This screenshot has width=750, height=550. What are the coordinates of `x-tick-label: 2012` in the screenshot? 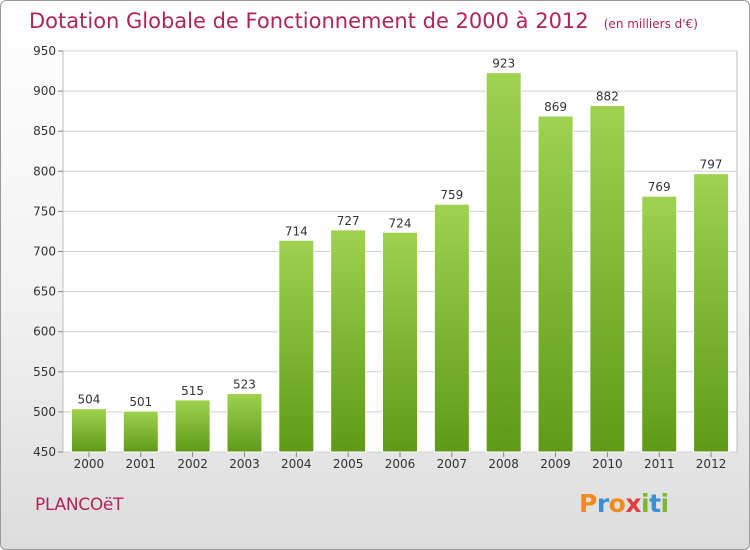 It's located at (711, 464).